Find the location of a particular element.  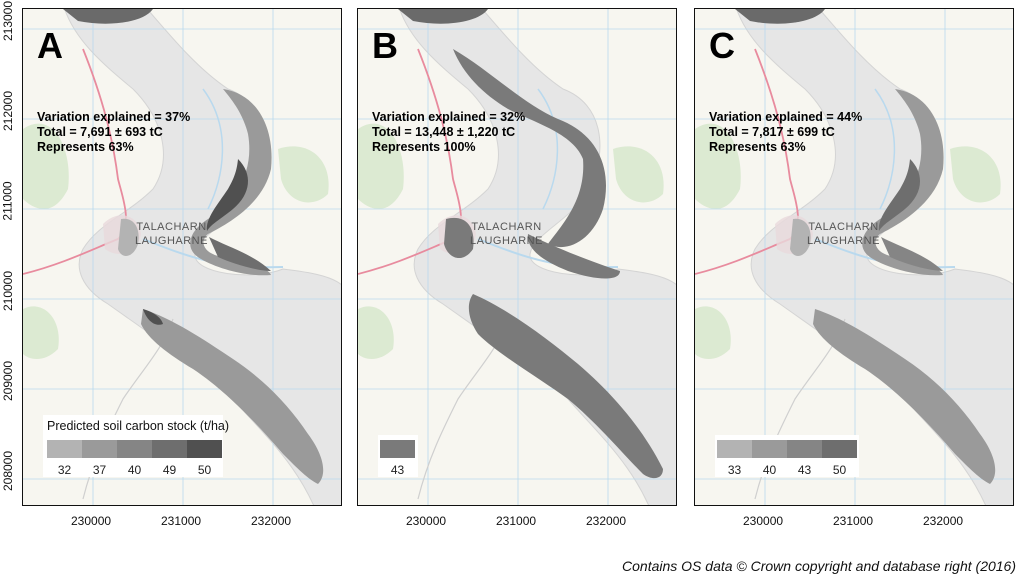

y-tick-label: 208000 is located at coordinates (8, 471).